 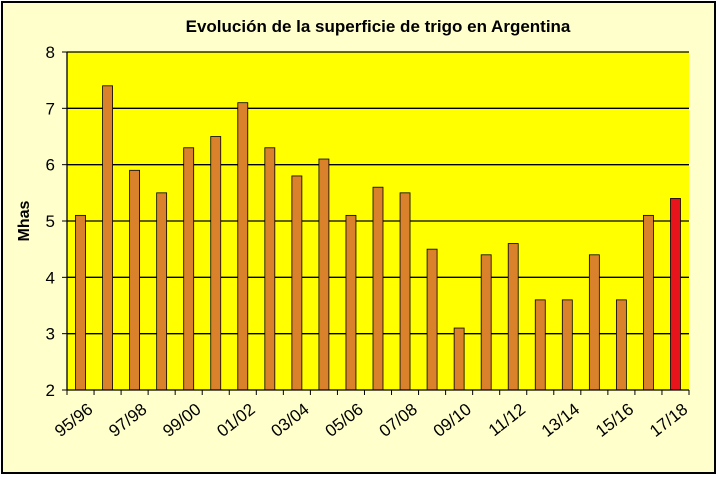 I want to click on x-tick-label: 95/96, so click(x=73, y=420).